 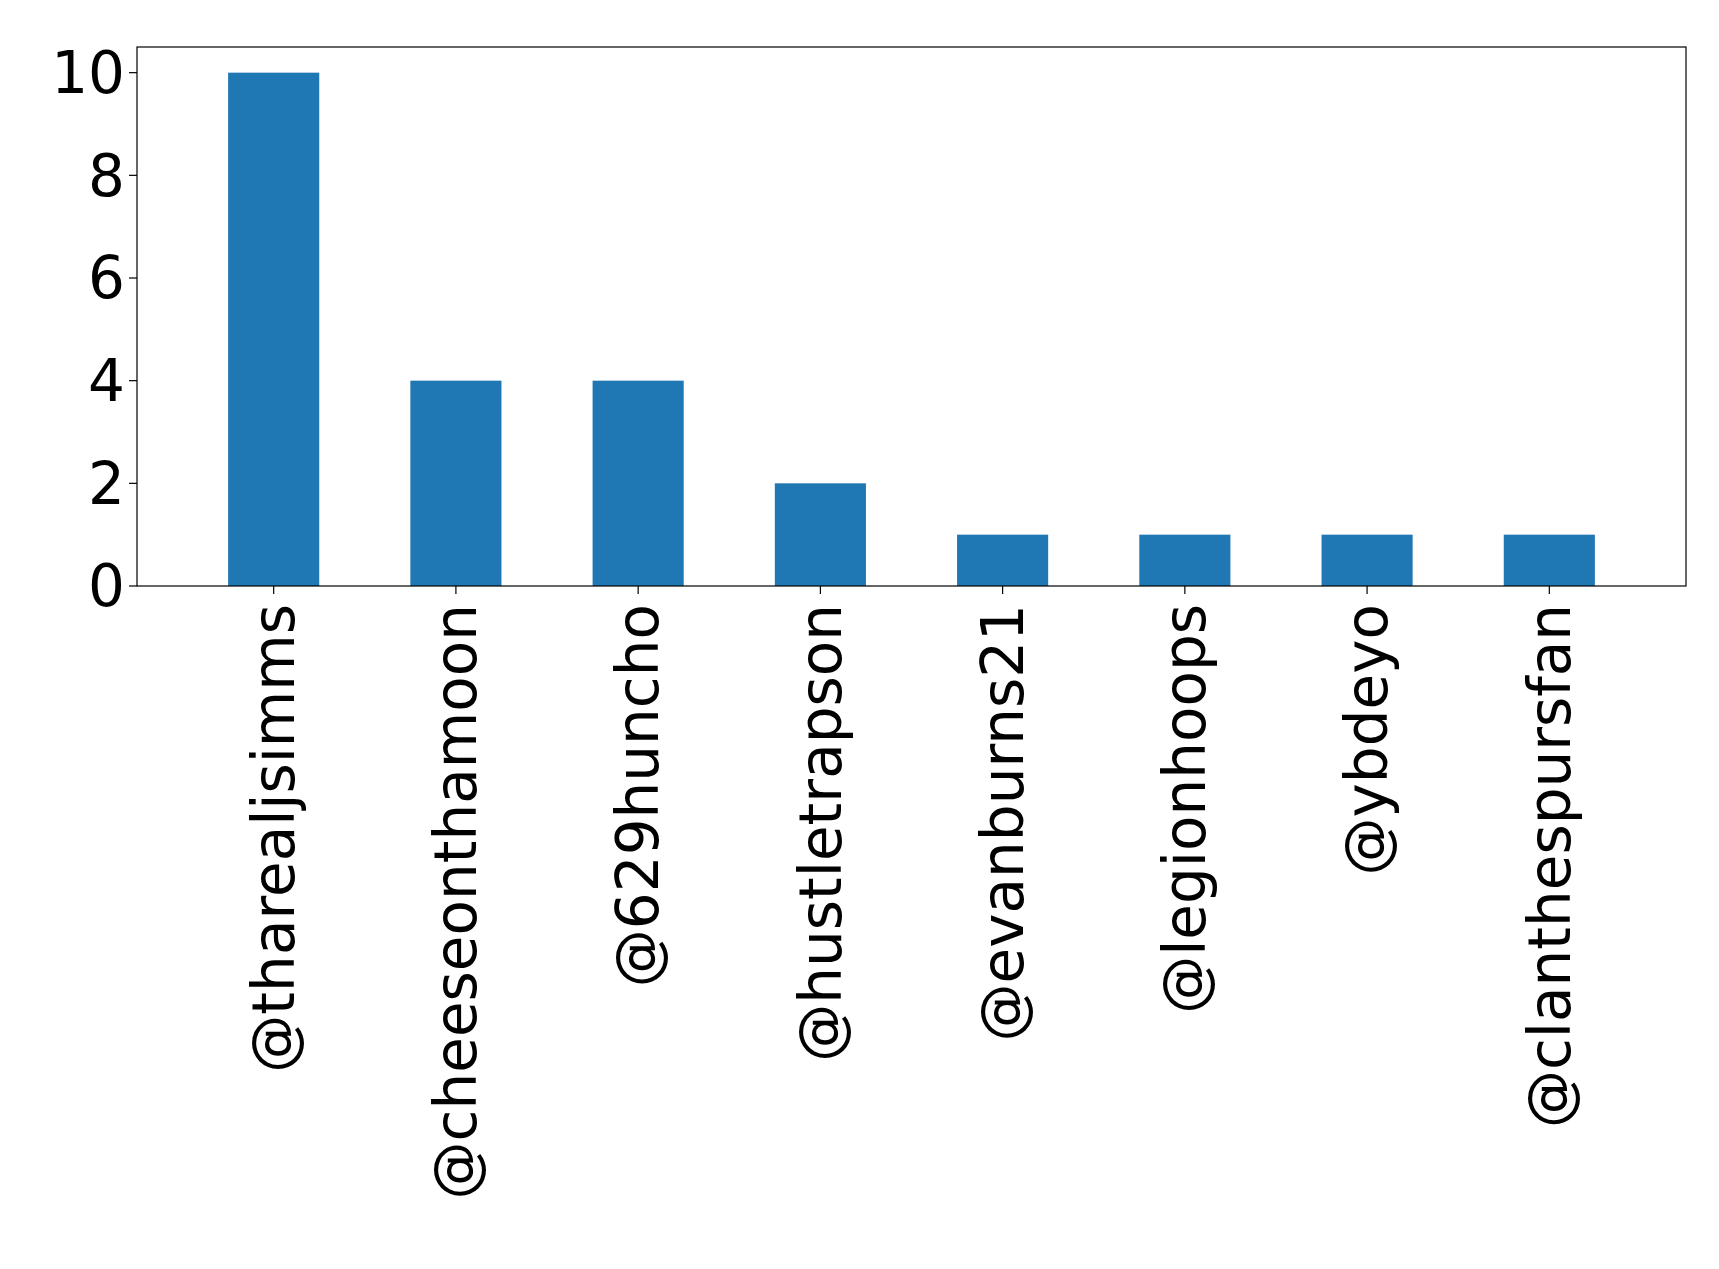 What do you see at coordinates (456, 902) in the screenshot?
I see `x-tick-label: @cheeseonthamoon` at bounding box center [456, 902].